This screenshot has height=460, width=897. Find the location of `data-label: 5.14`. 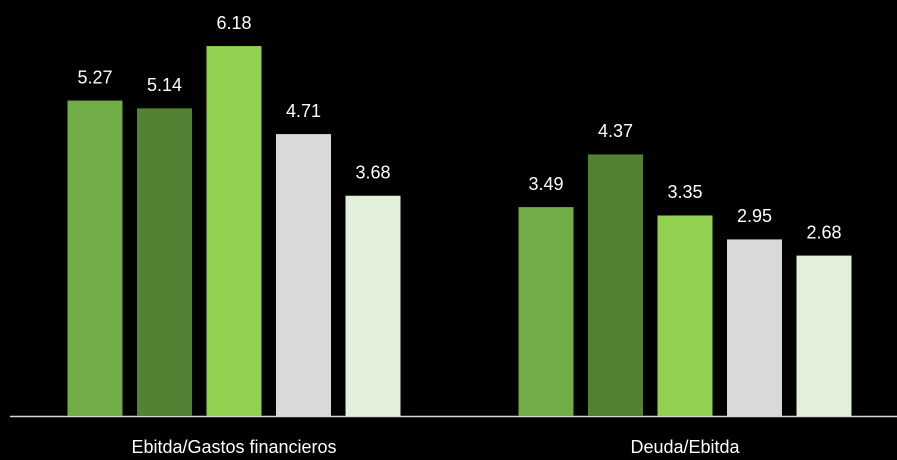

data-label: 5.14 is located at coordinates (164, 85).